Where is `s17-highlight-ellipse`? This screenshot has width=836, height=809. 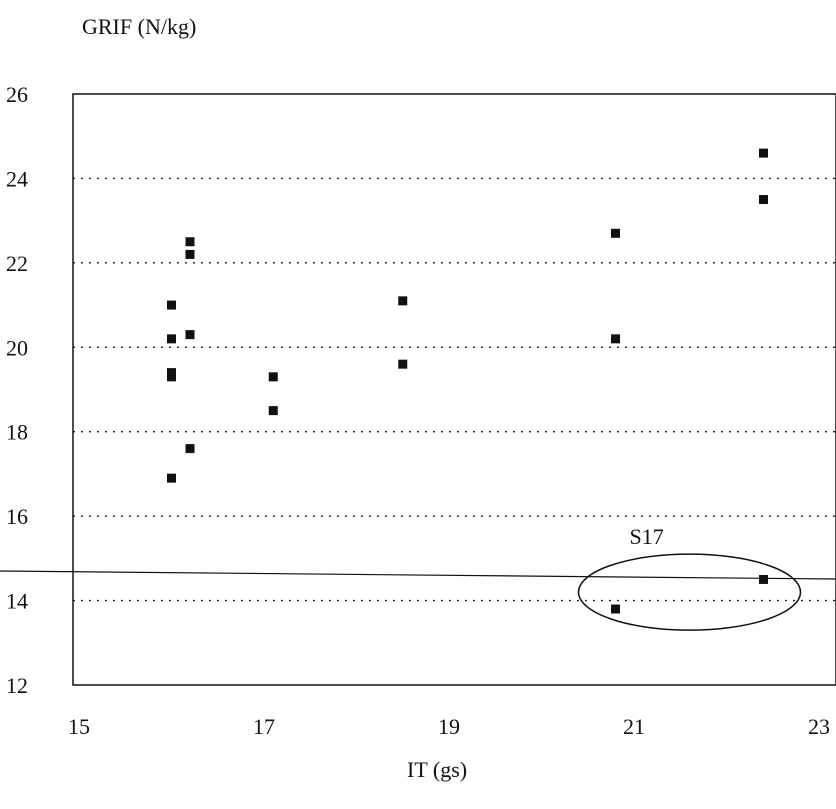
s17-highlight-ellipse is located at coordinates (689, 592).